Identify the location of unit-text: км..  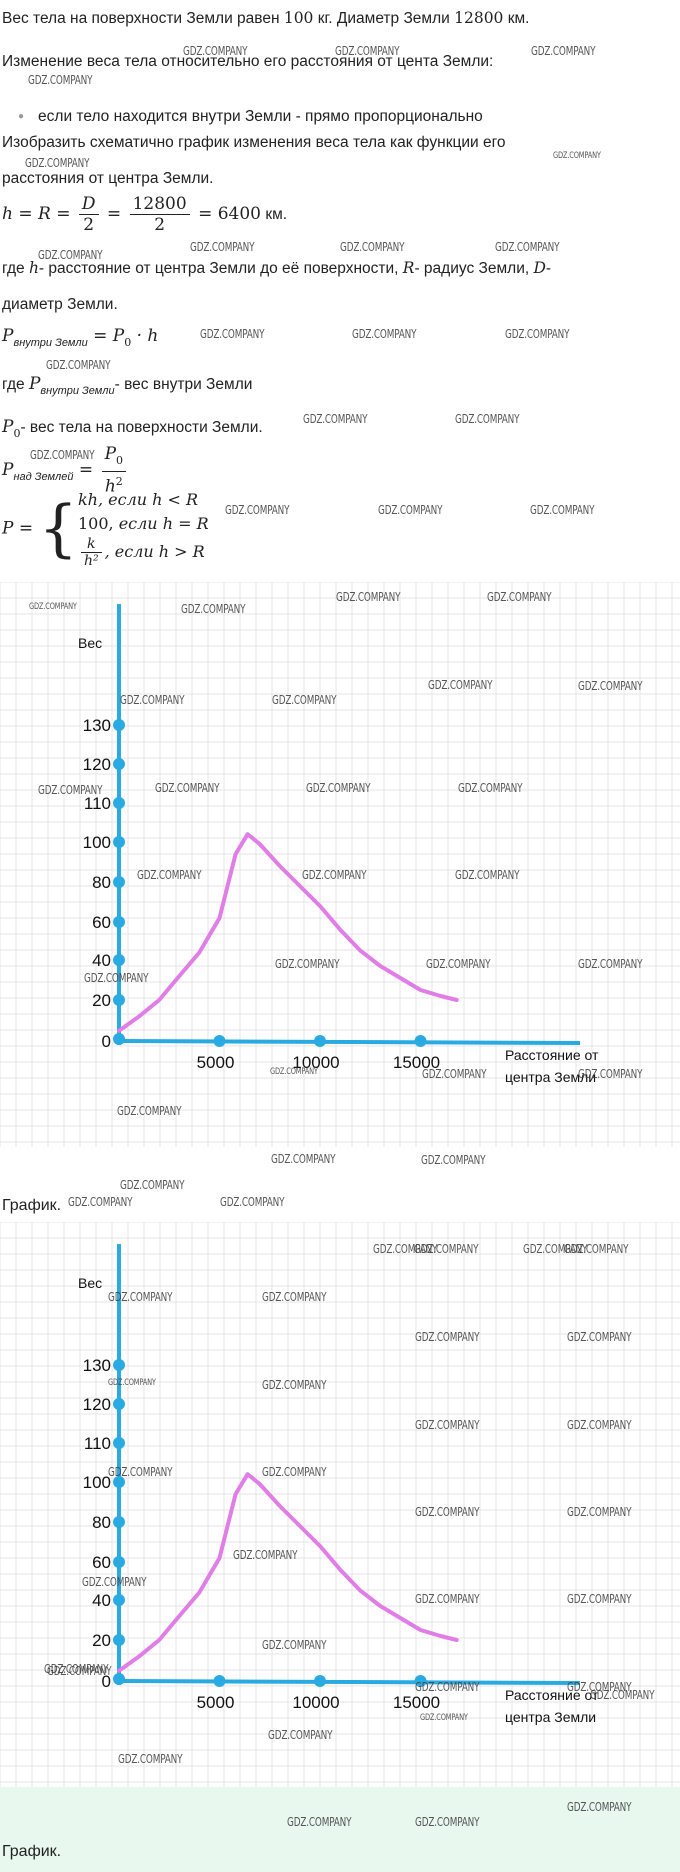
(274, 214).